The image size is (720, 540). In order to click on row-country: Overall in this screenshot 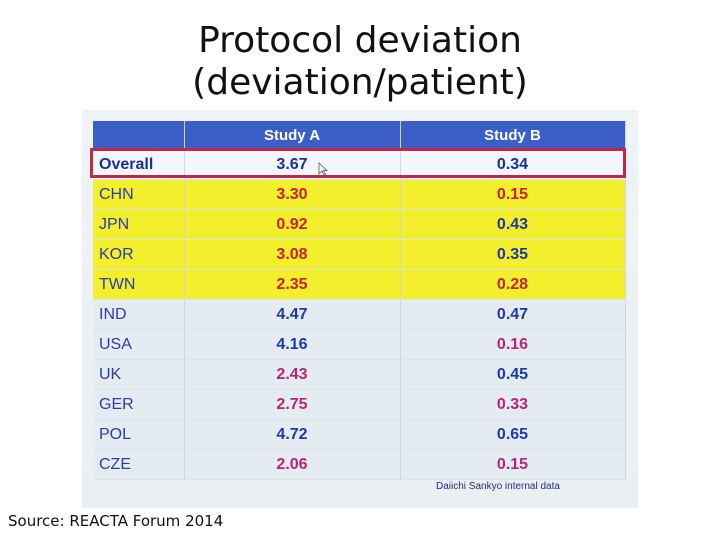, I will do `click(139, 165)`.